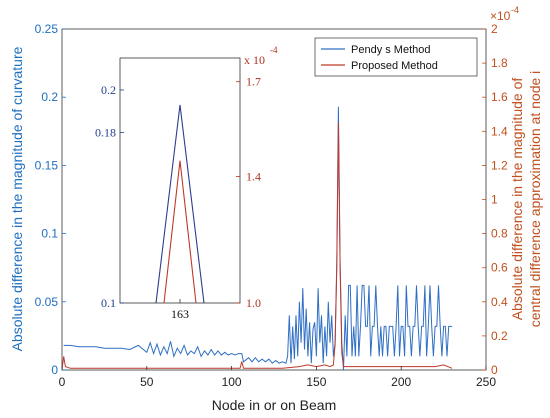  I want to click on y-right-tick-label: 1.2, so click(499, 165).